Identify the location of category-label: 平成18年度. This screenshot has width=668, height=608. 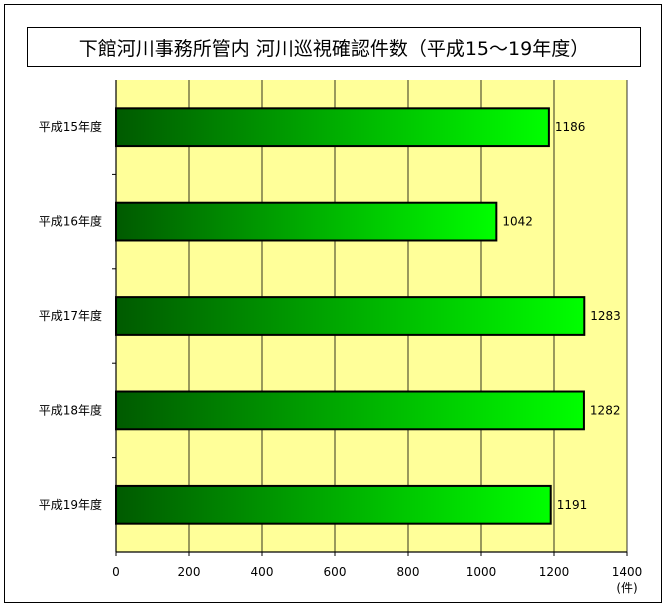
(70, 409).